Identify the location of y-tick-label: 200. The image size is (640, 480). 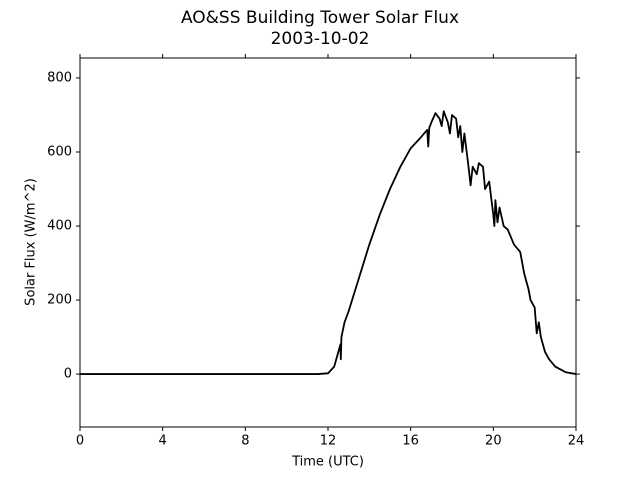
(59, 300).